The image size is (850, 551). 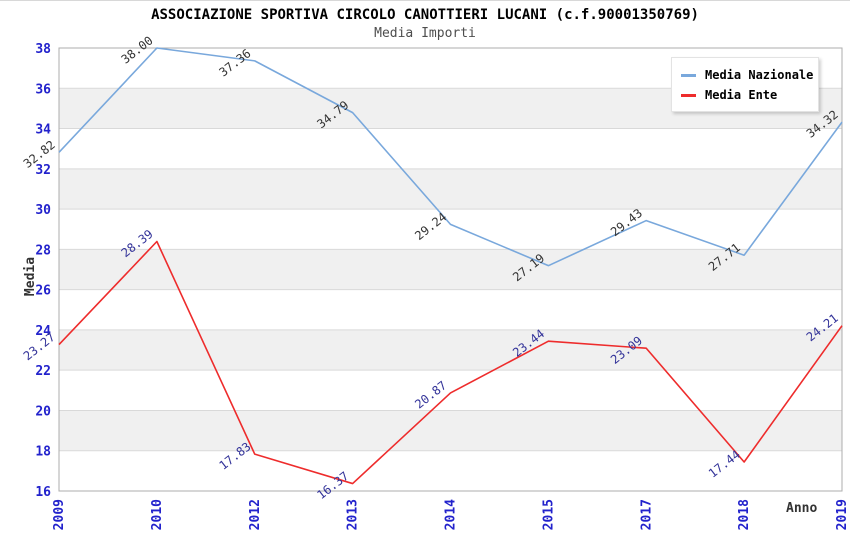 What do you see at coordinates (43, 210) in the screenshot?
I see `y-tick-label: 30` at bounding box center [43, 210].